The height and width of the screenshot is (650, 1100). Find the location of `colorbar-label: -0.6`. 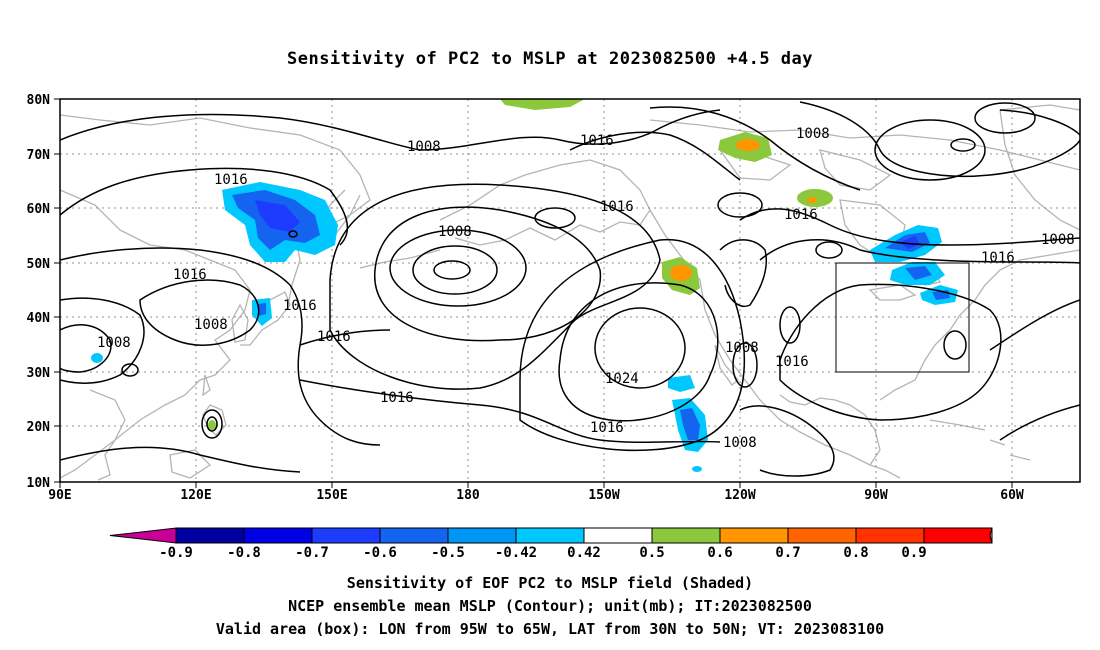

colorbar-label: -0.6 is located at coordinates (380, 553).